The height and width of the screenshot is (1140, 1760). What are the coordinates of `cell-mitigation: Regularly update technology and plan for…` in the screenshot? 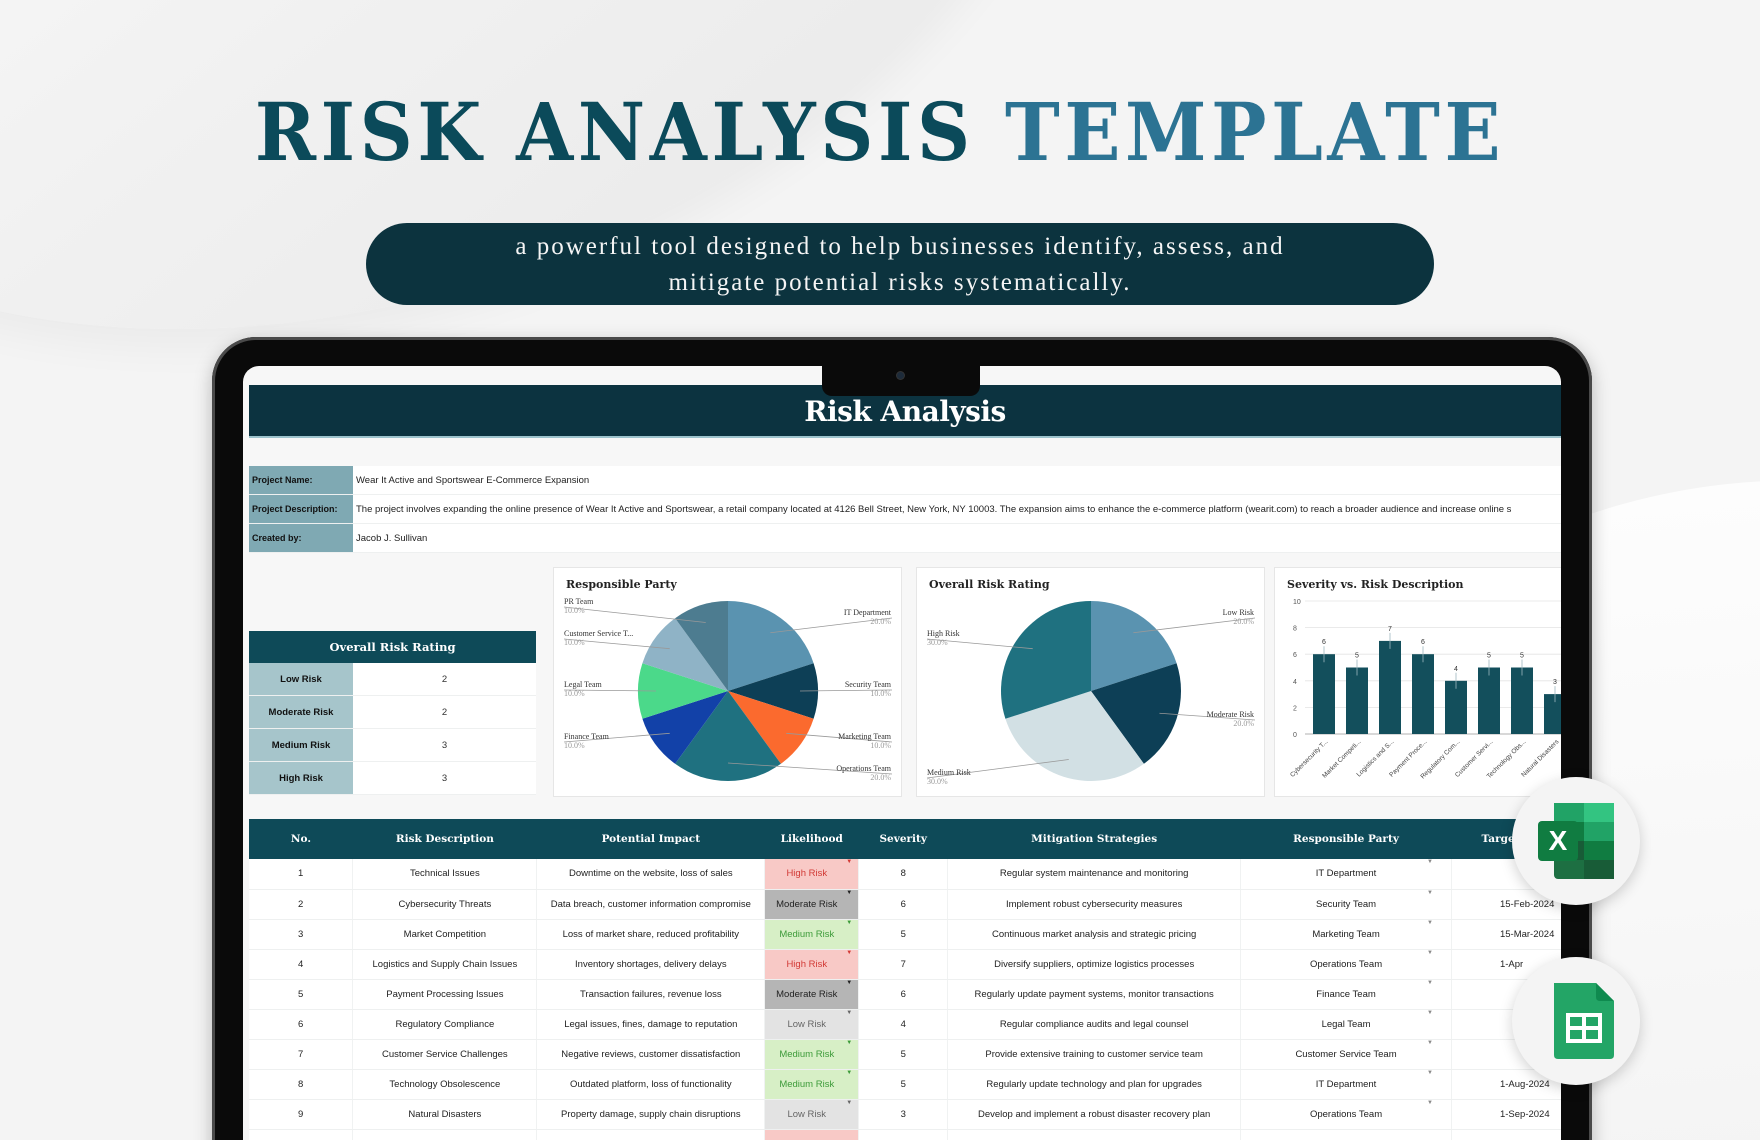 It's located at (1094, 1084).